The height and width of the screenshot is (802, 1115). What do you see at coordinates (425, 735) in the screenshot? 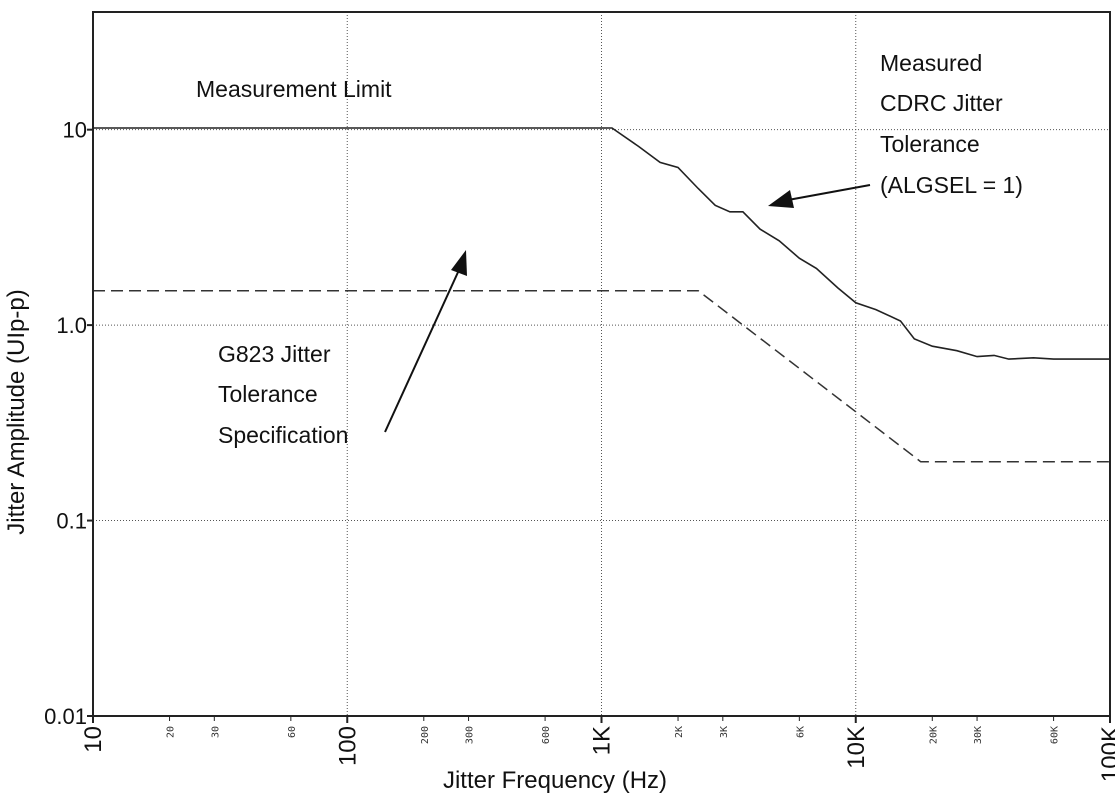
I see `x-tick-label-minor-3: 200` at bounding box center [425, 735].